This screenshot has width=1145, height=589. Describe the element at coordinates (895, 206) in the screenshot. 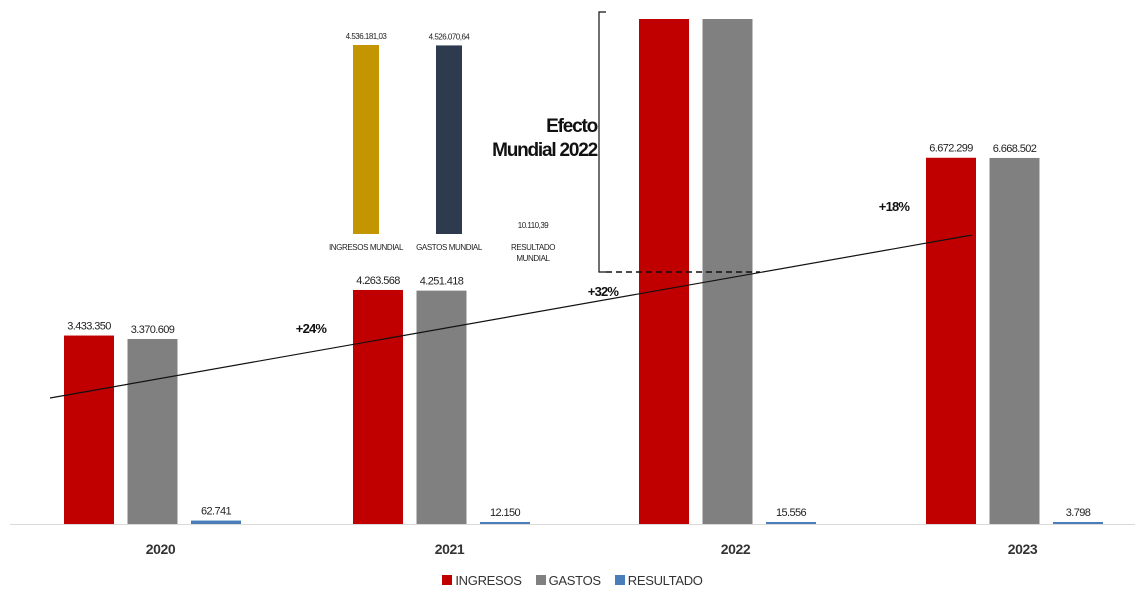

I see `growth-label-3: +18%` at that location.